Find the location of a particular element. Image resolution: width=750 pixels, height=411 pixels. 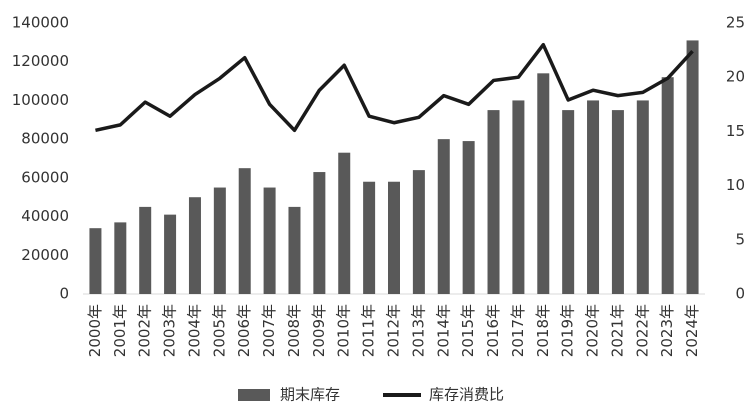

y-tick-label: 120000 is located at coordinates (40, 61).